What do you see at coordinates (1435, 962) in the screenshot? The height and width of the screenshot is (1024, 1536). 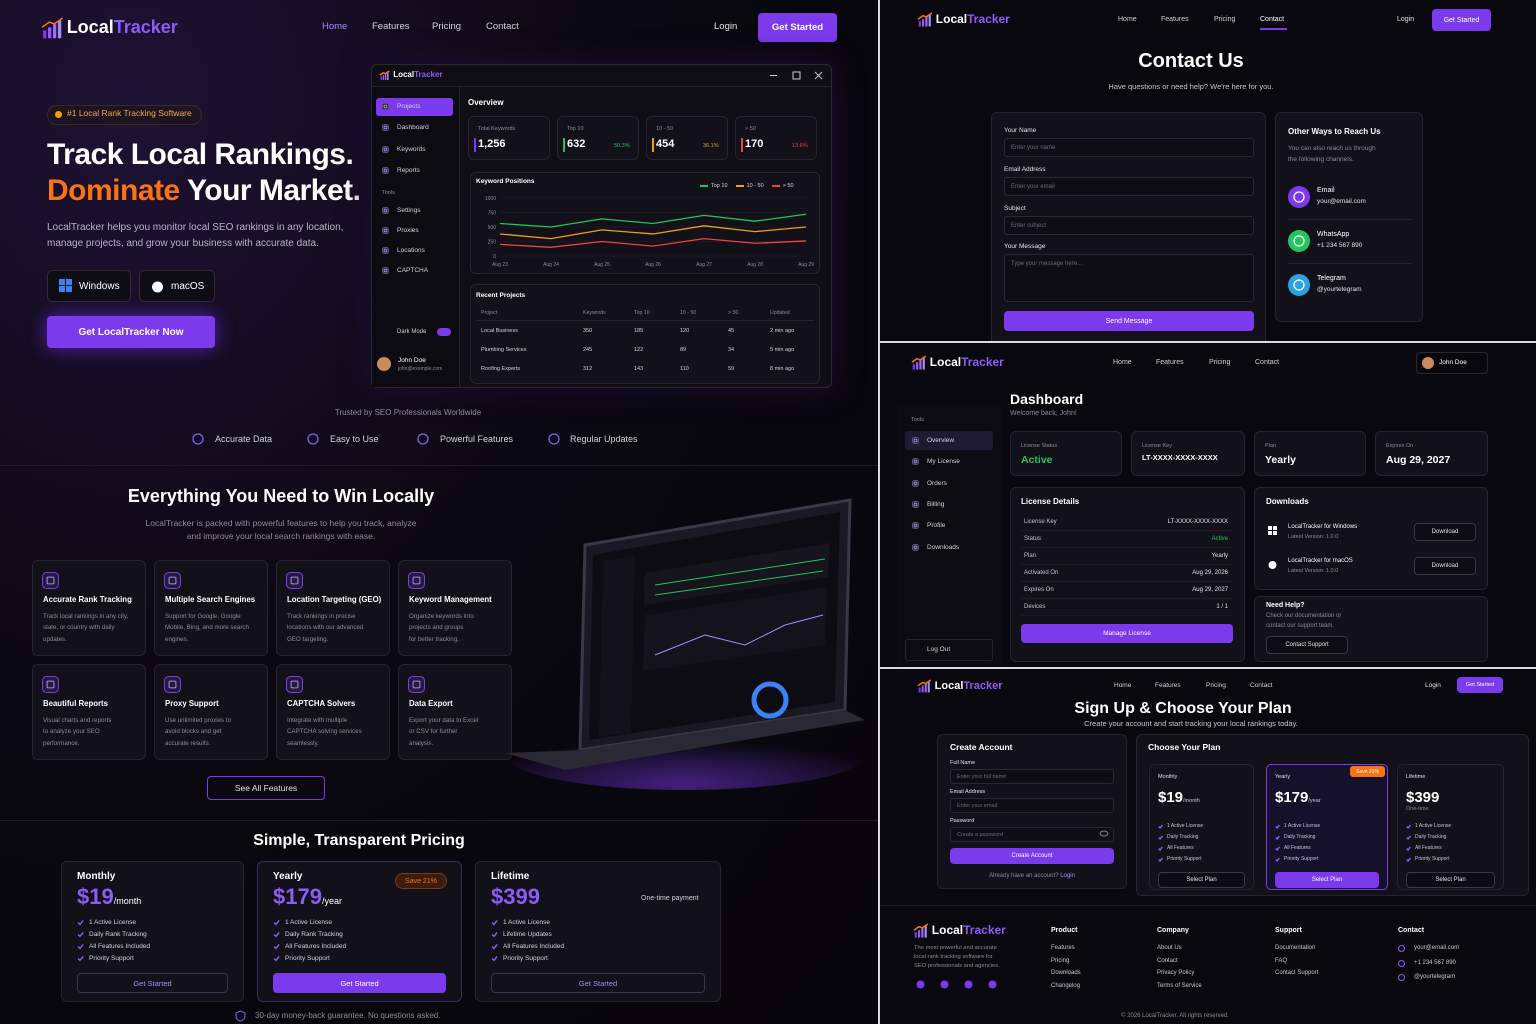 I see `footer-link: +1 234 567 890` at bounding box center [1435, 962].